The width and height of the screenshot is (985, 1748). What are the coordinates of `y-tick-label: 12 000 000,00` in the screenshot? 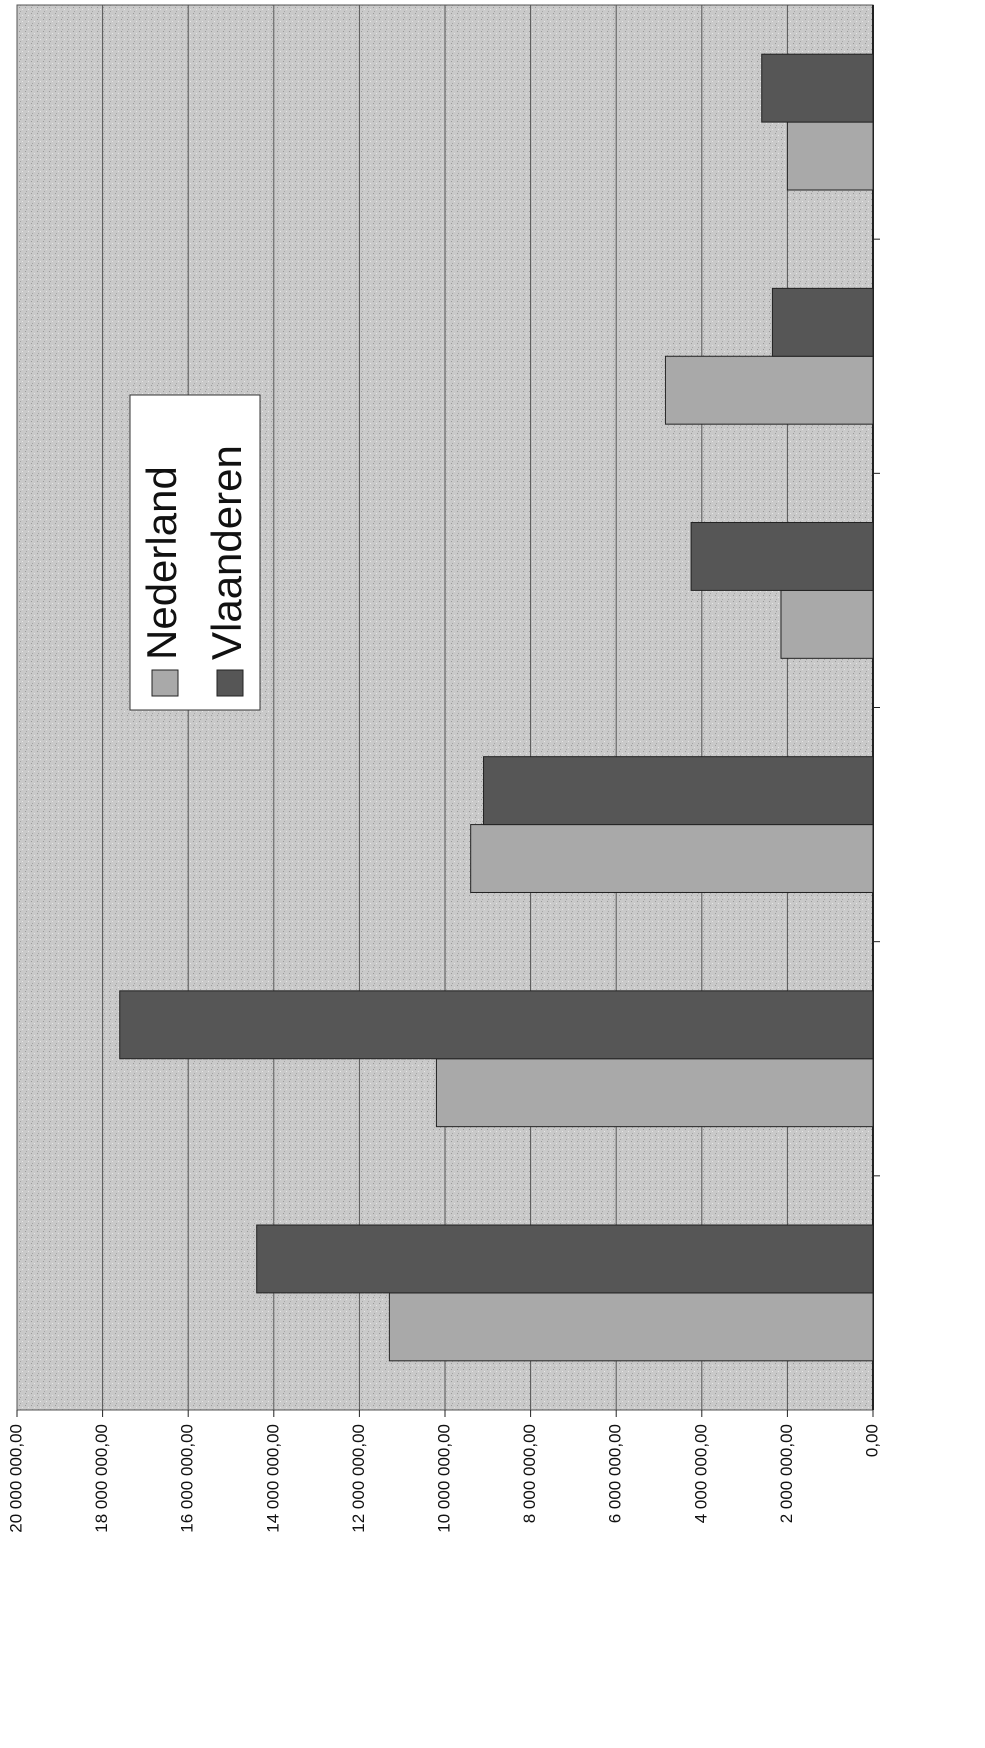 It's located at (358, 1478).